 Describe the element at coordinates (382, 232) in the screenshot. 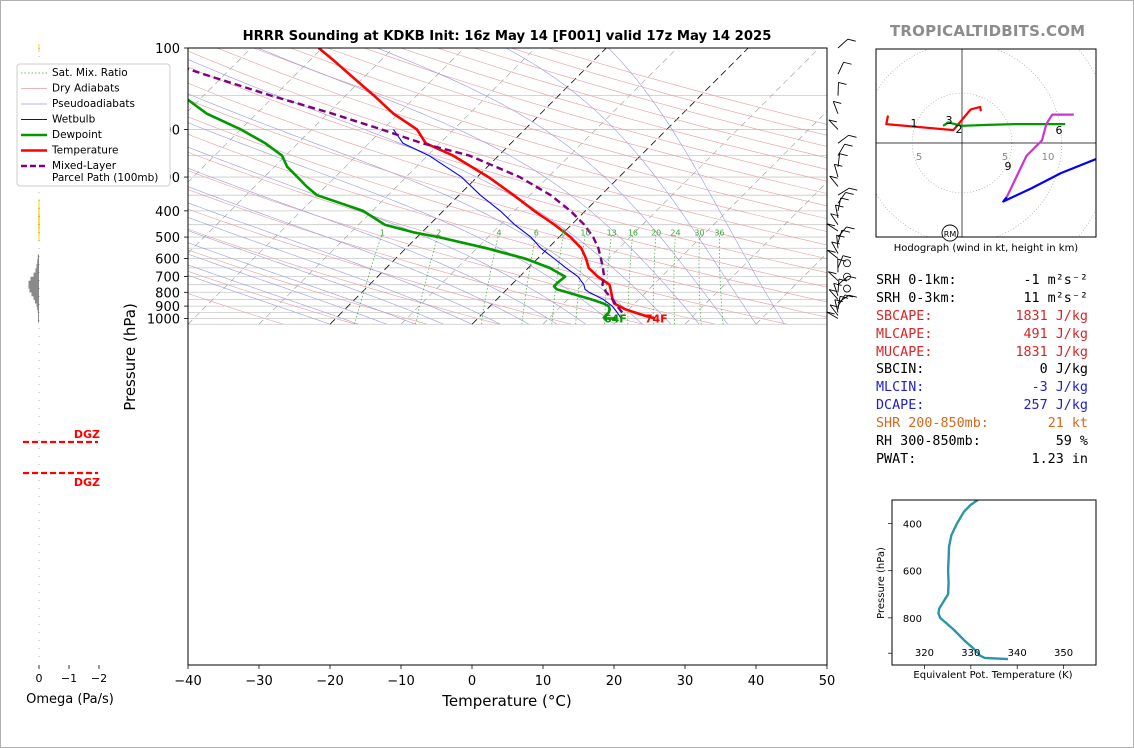

I see `mixing-ratio-label: 1` at that location.